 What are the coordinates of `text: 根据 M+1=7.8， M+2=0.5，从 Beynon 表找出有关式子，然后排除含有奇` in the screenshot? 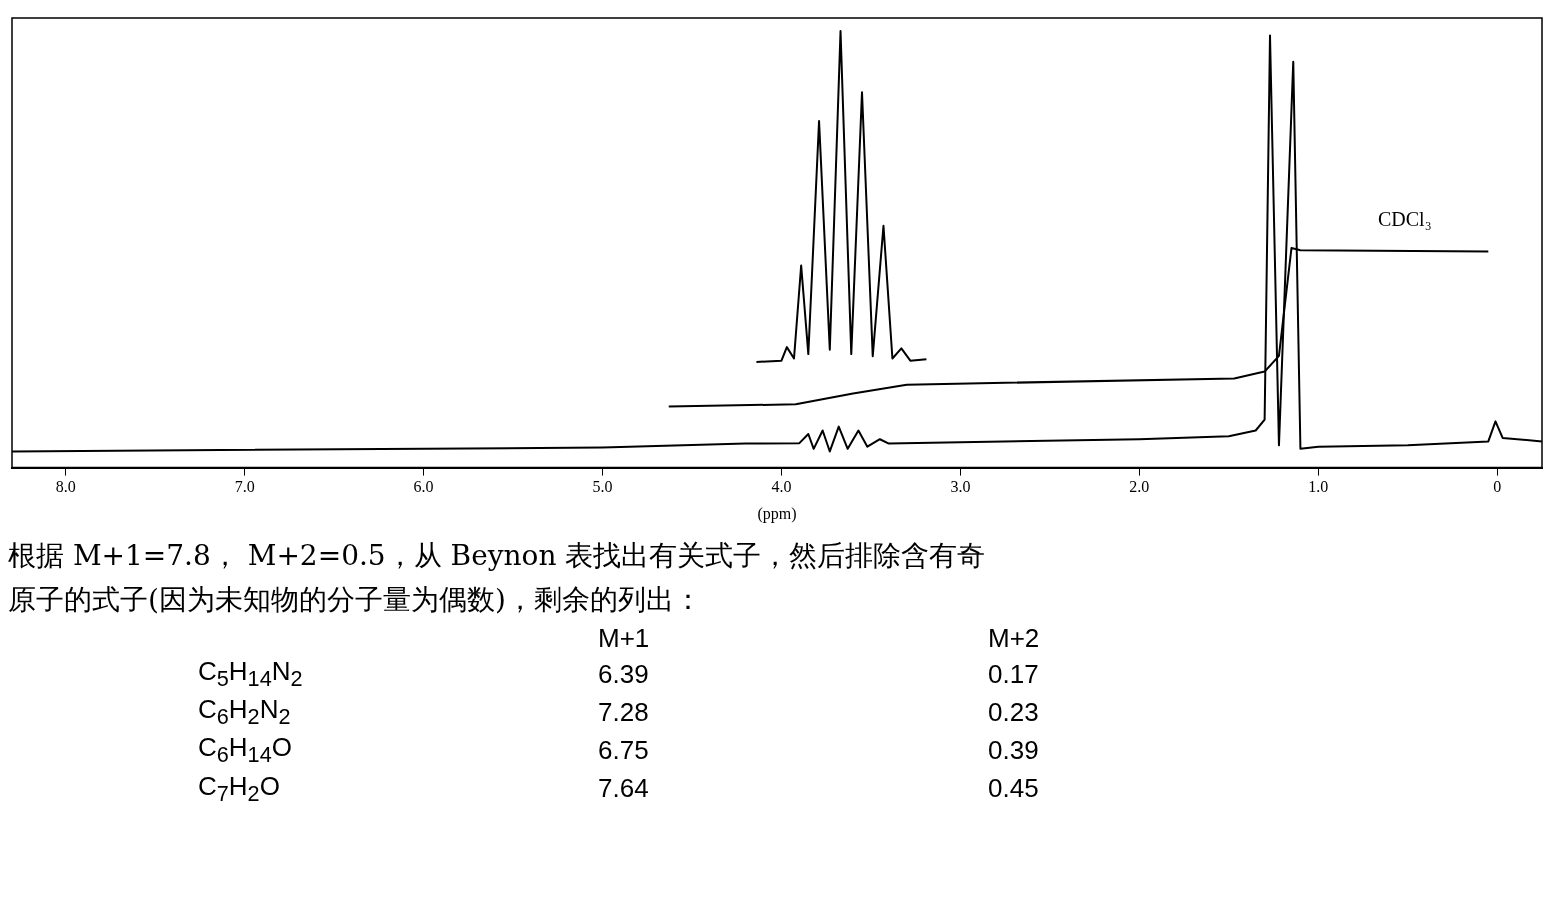 It's located at (497, 556).